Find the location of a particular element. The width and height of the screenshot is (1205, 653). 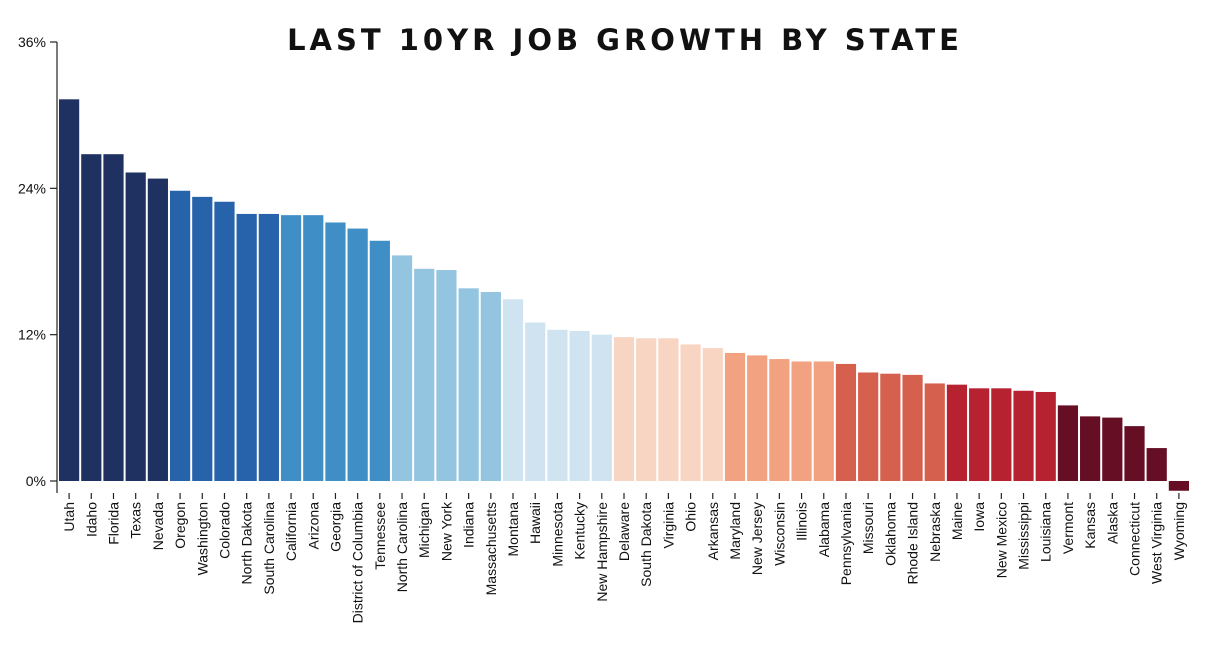

x-tick-label: New York is located at coordinates (446, 531).